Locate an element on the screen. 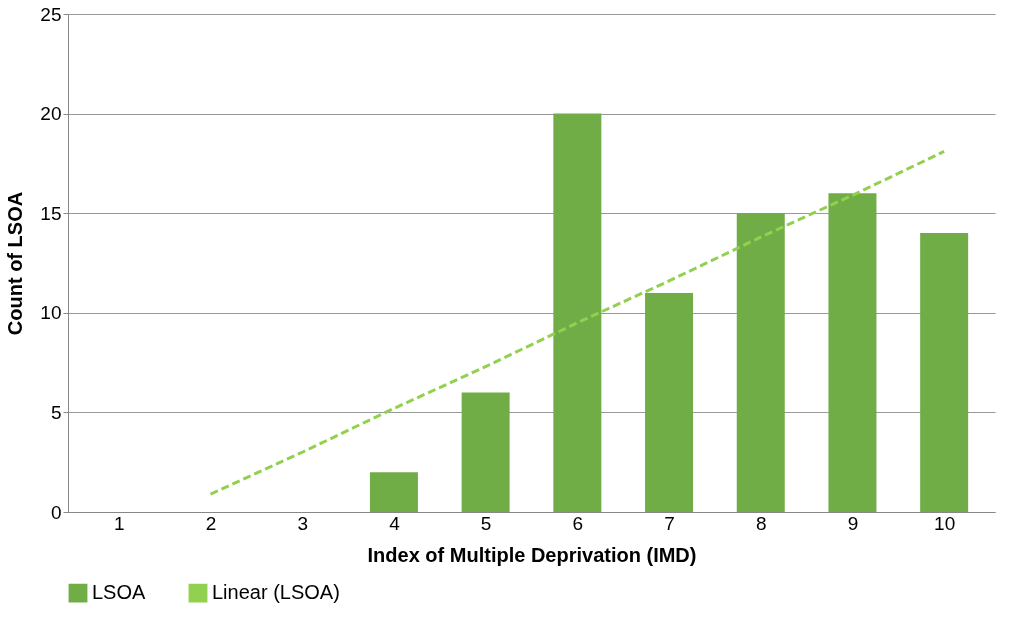  x-tick-label: 6 is located at coordinates (578, 523).